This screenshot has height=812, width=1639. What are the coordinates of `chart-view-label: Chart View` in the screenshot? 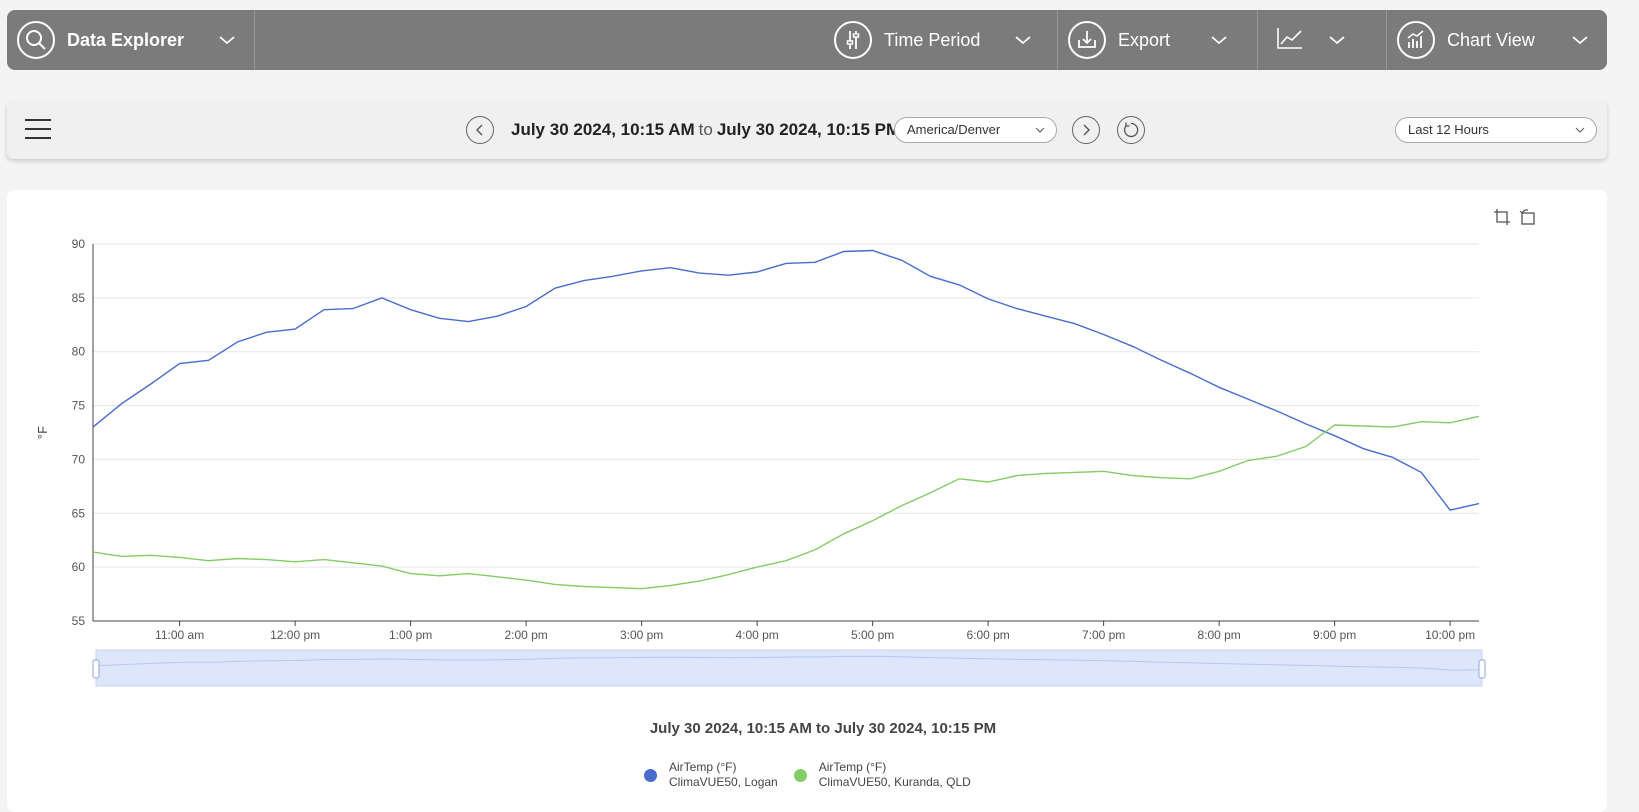 It's located at (1491, 39).